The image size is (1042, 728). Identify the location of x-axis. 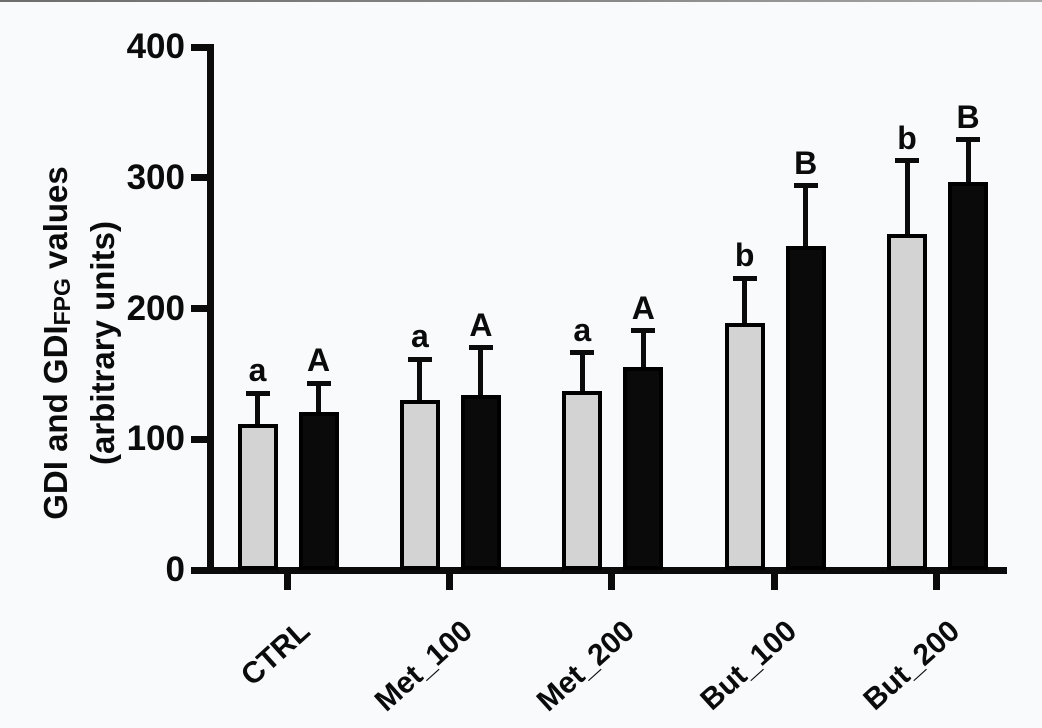
(606, 570).